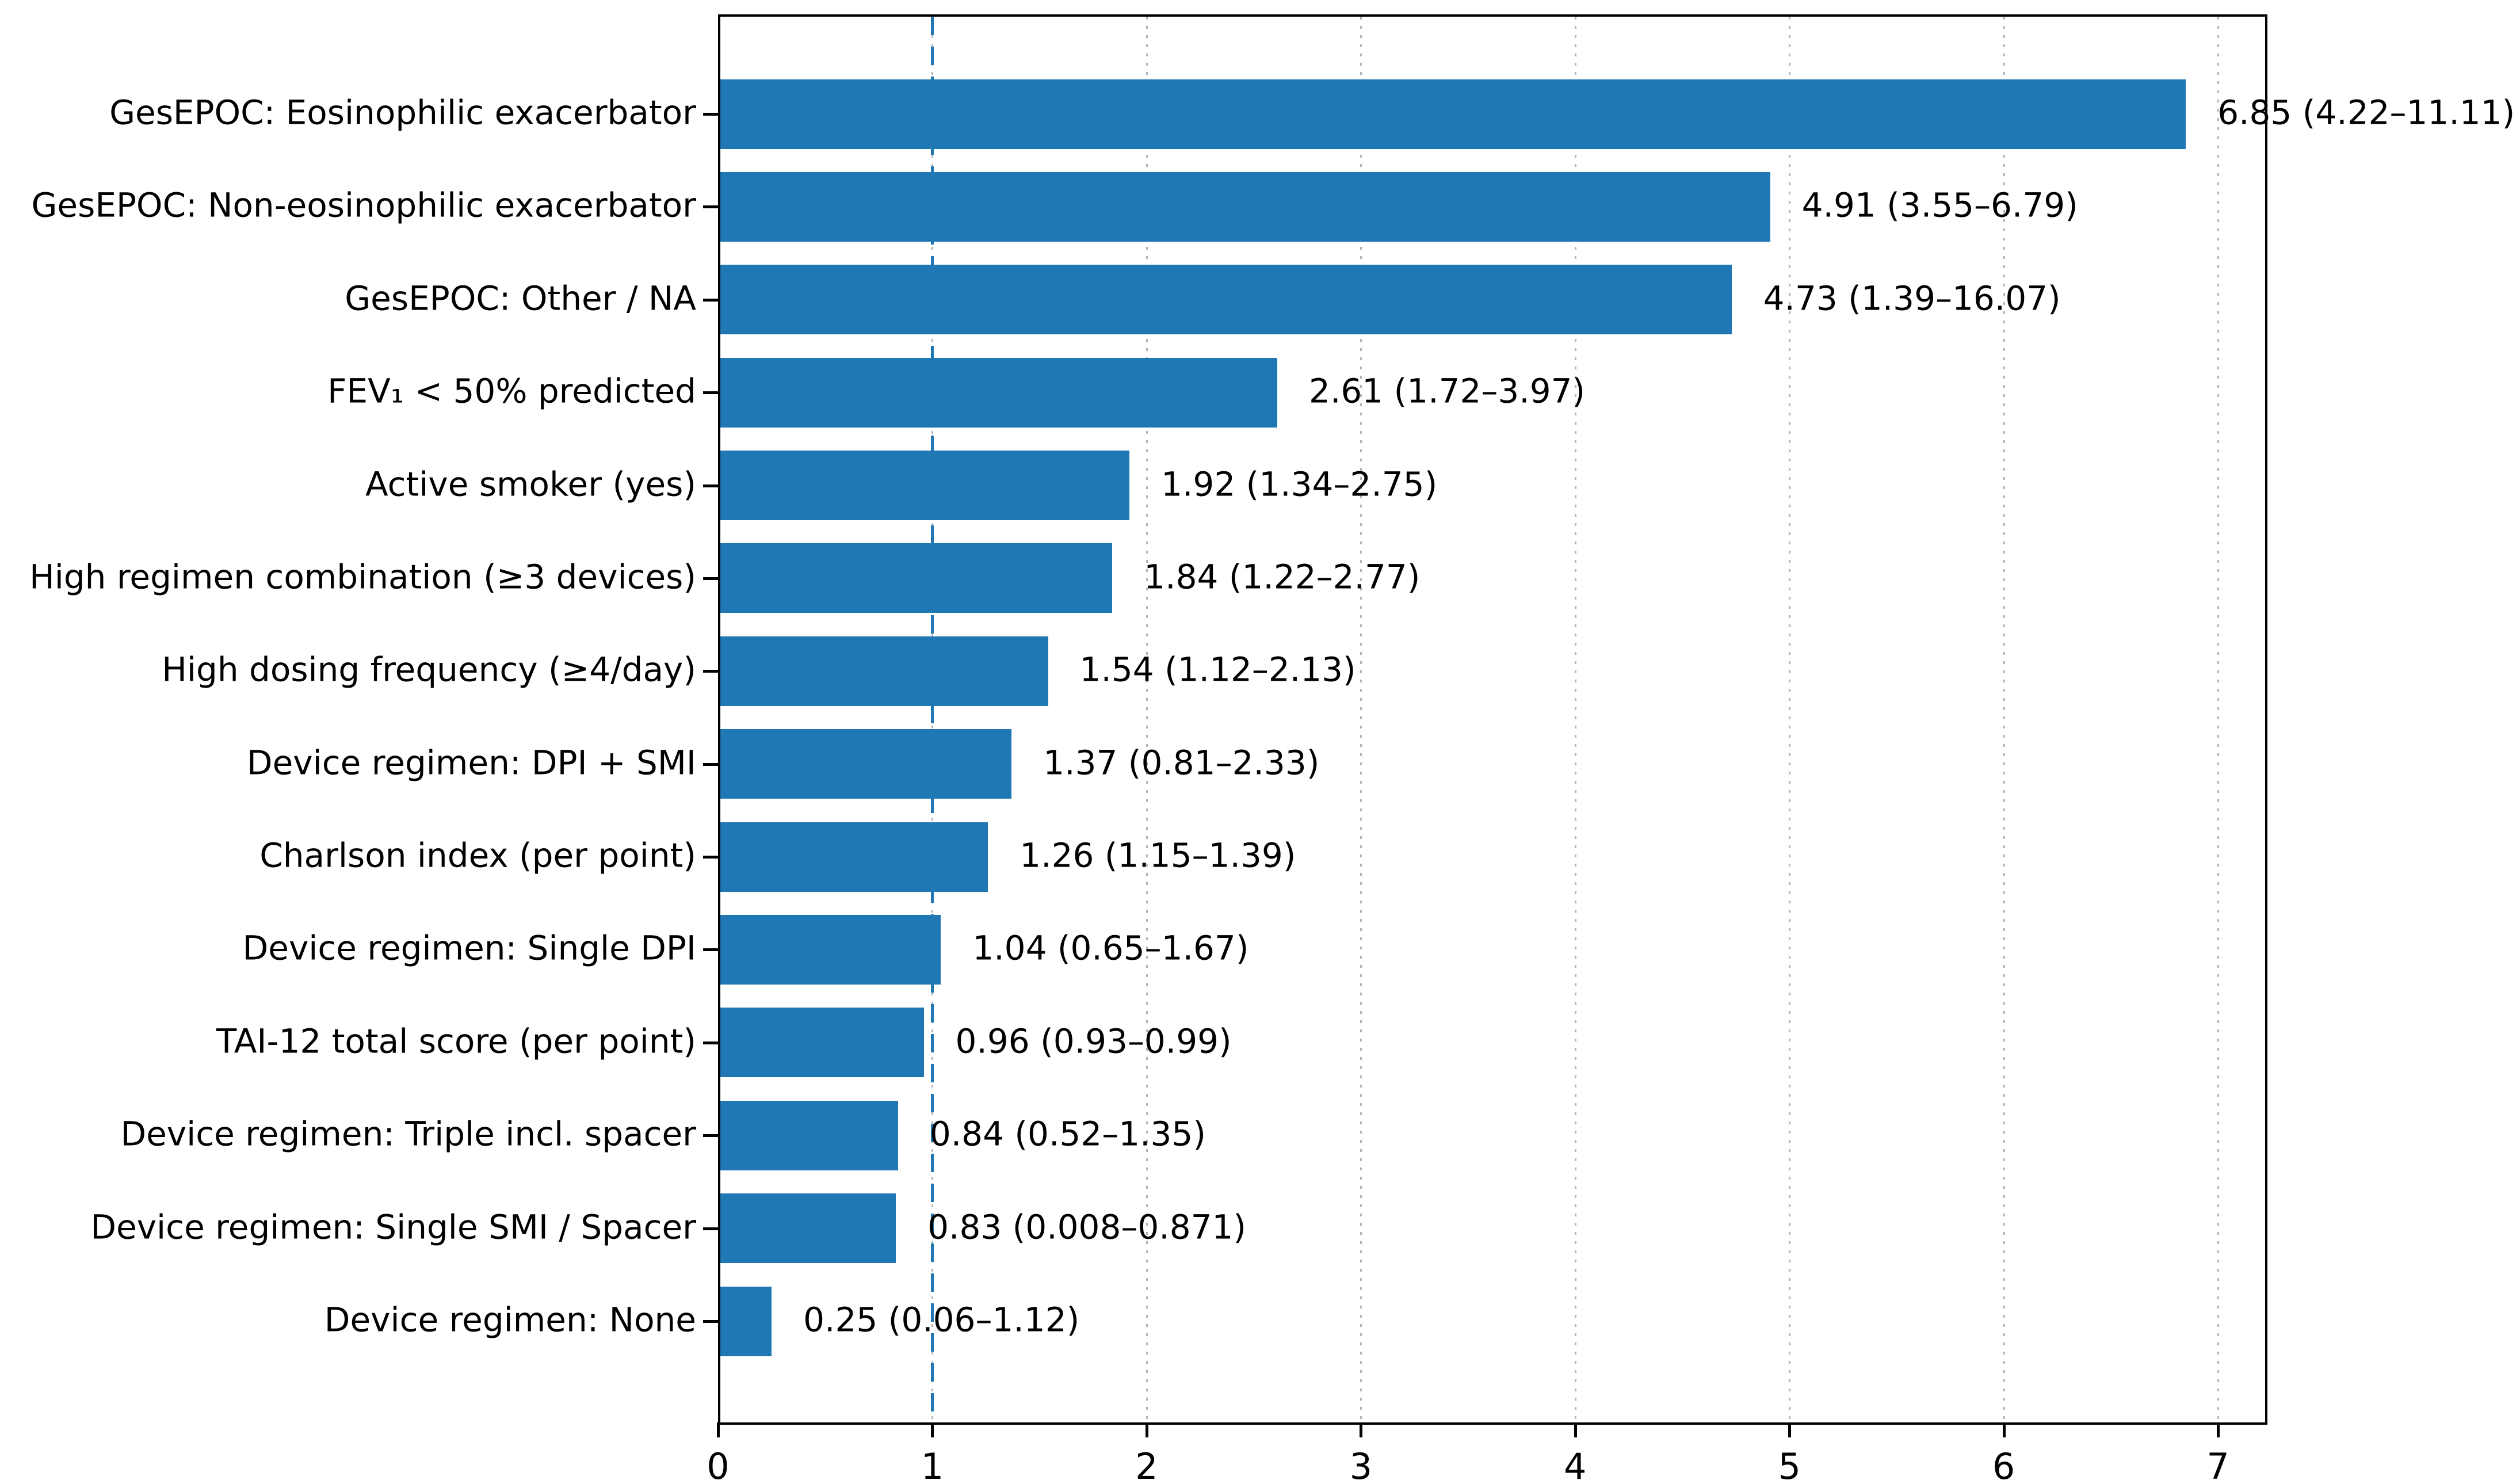 This screenshot has height=1484, width=2520. What do you see at coordinates (393, 1226) in the screenshot?
I see `category-label: Device regimen: Single SMI / Spacer` at bounding box center [393, 1226].